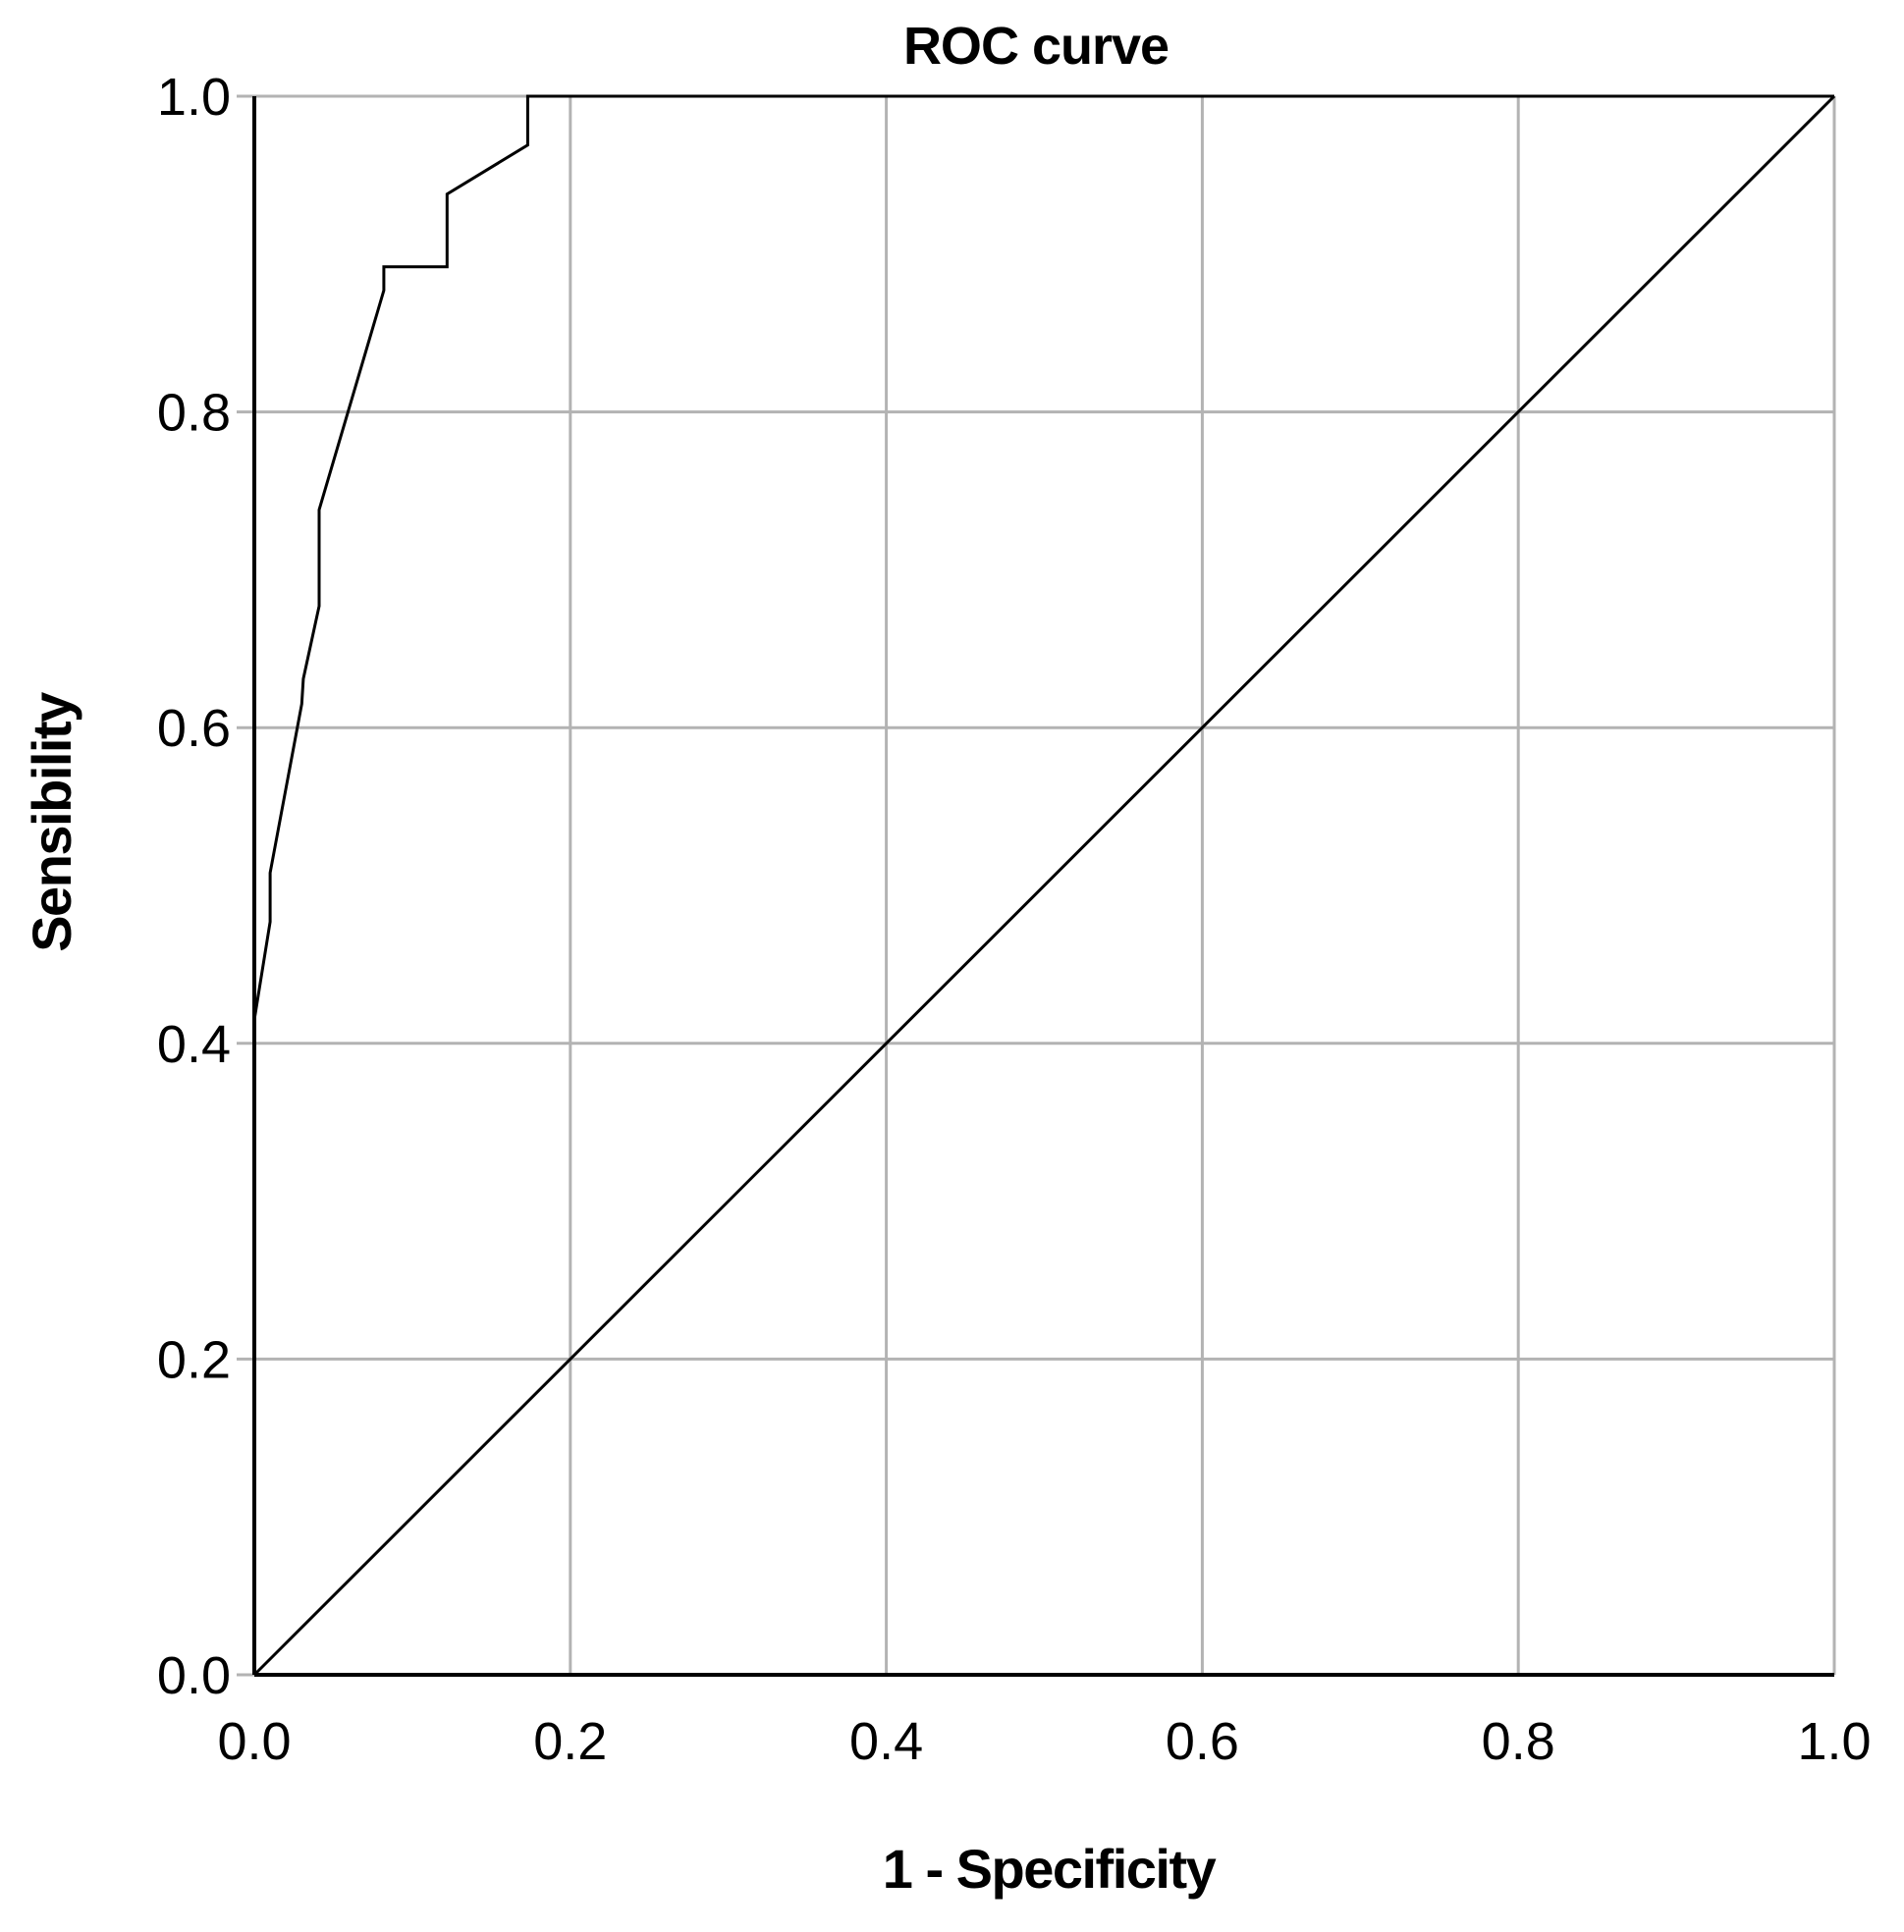 The width and height of the screenshot is (1904, 1932). I want to click on x-tick-label-3: 0.6, so click(1202, 1741).